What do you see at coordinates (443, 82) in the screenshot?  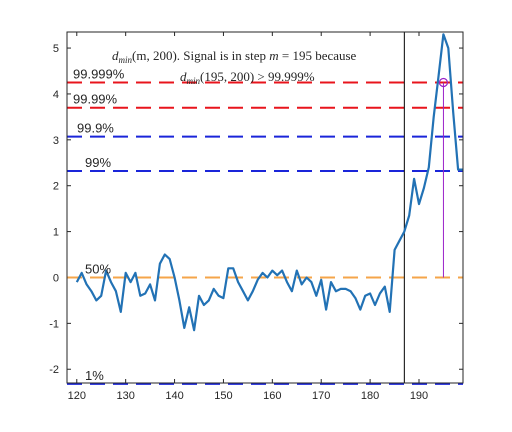 I see `marker-point` at bounding box center [443, 82].